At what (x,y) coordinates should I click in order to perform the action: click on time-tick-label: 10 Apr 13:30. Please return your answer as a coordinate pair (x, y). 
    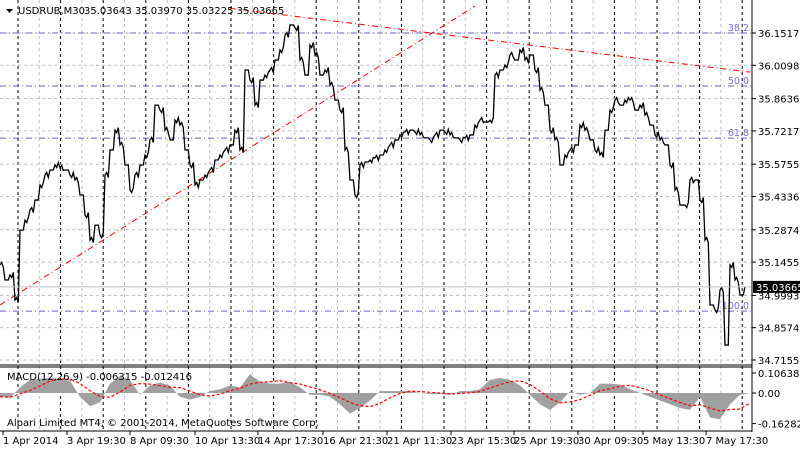
    Looking at the image, I should click on (227, 441).